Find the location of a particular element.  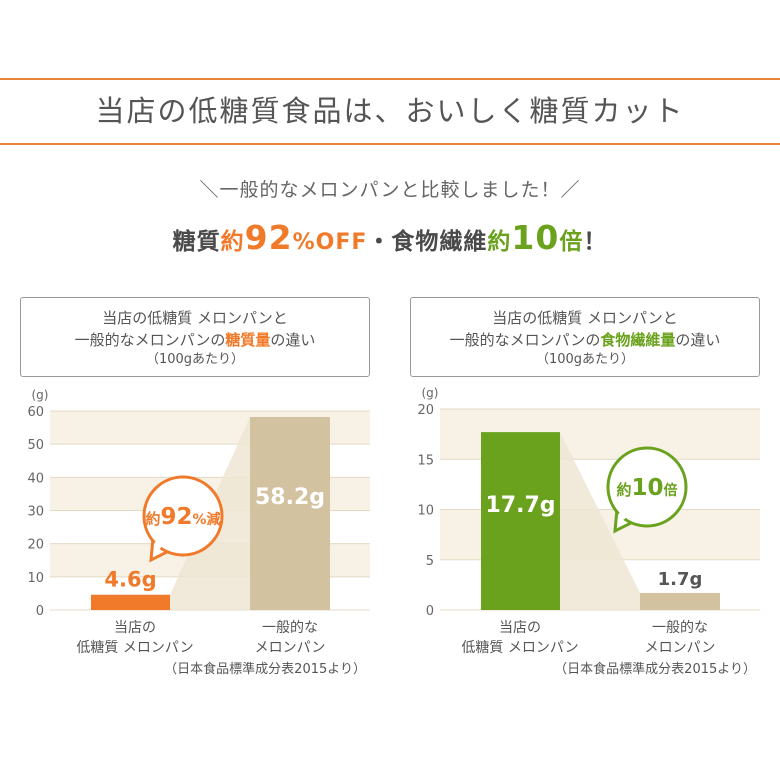

panel-left-line3: （100gあたり） is located at coordinates (195, 359).